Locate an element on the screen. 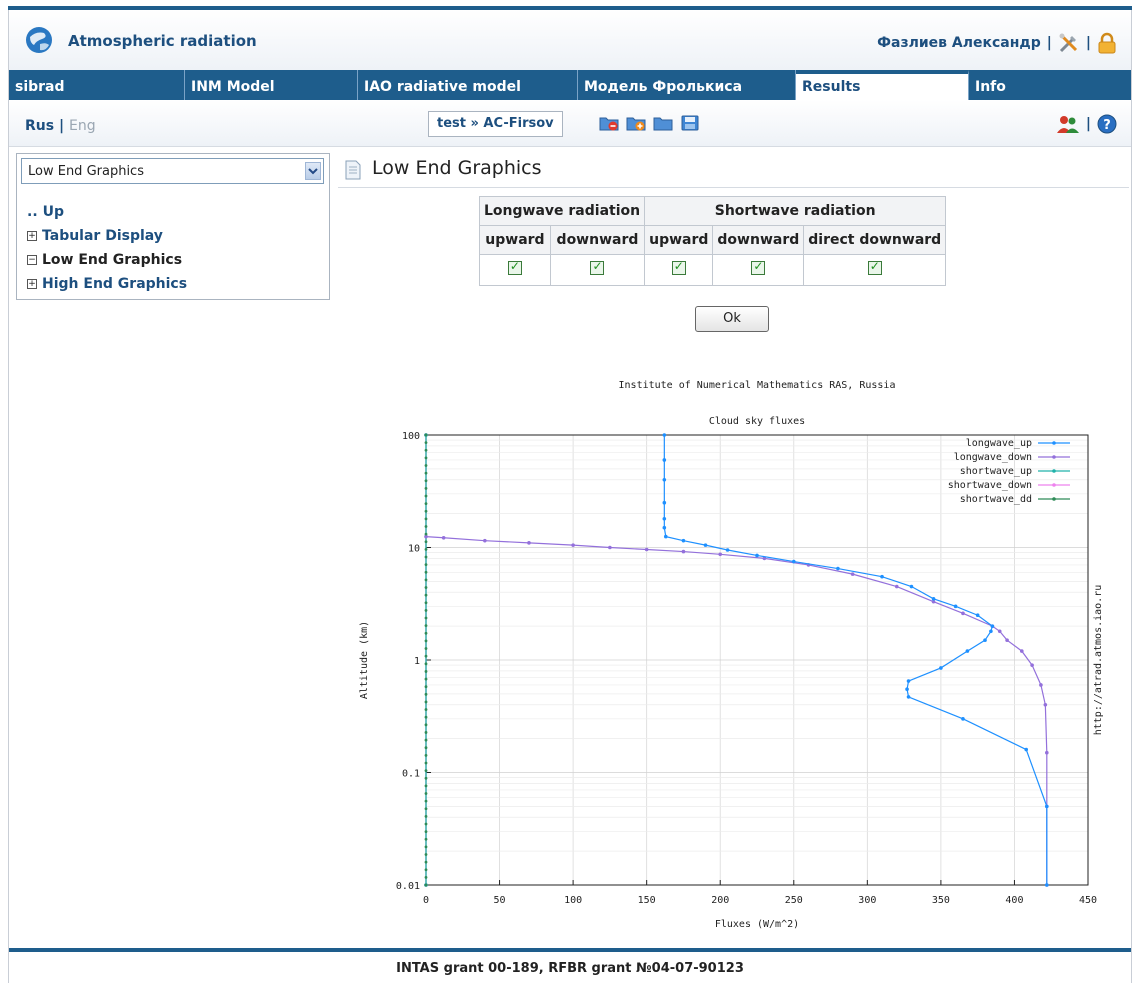 The height and width of the screenshot is (986, 1135). tab-info: Info is located at coordinates (990, 87).